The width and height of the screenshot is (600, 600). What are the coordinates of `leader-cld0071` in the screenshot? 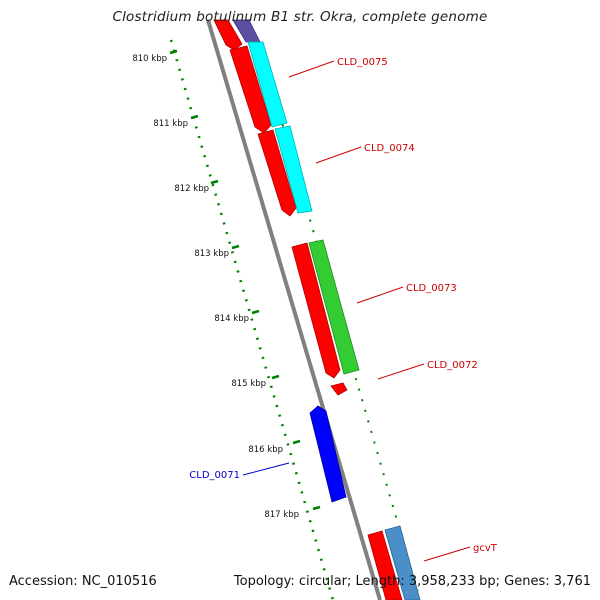 It's located at (266, 469).